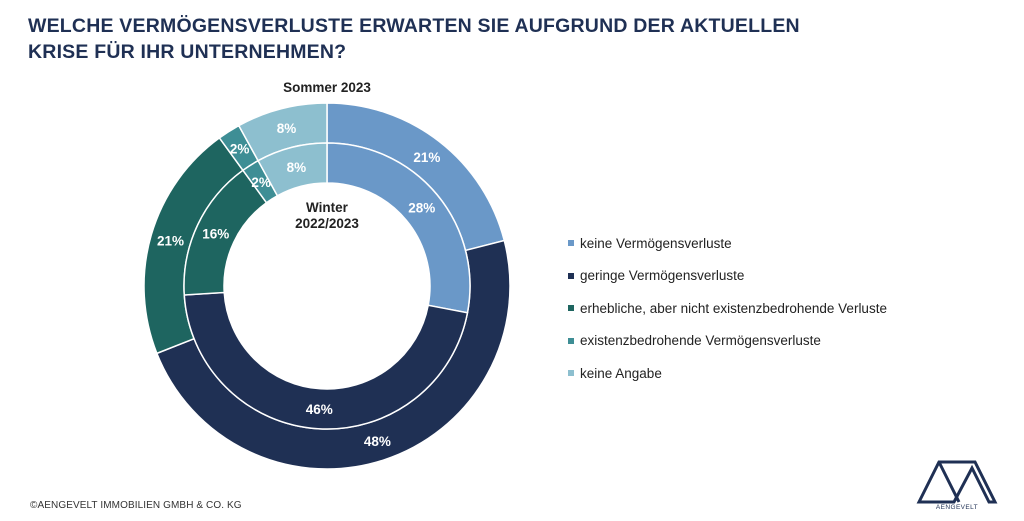 Image resolution: width=1024 pixels, height=521 pixels. Describe the element at coordinates (261, 182) in the screenshot. I see `inner-ring-data-label: 2%` at that location.